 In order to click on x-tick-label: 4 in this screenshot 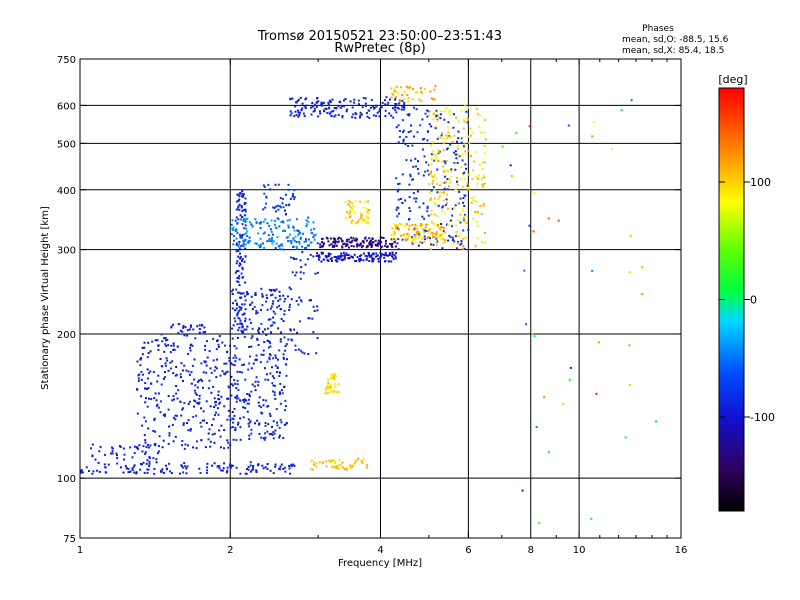, I will do `click(380, 550)`.